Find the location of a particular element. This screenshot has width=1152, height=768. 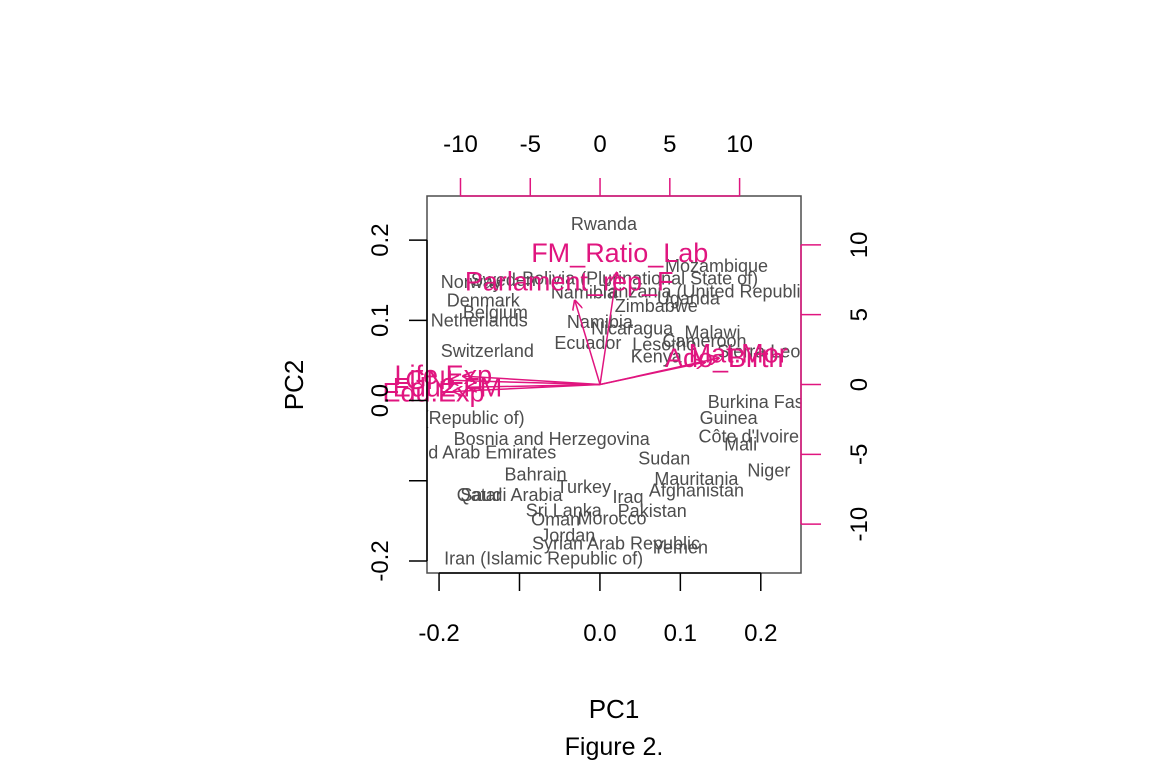

country-label: Iraq is located at coordinates (628, 497).